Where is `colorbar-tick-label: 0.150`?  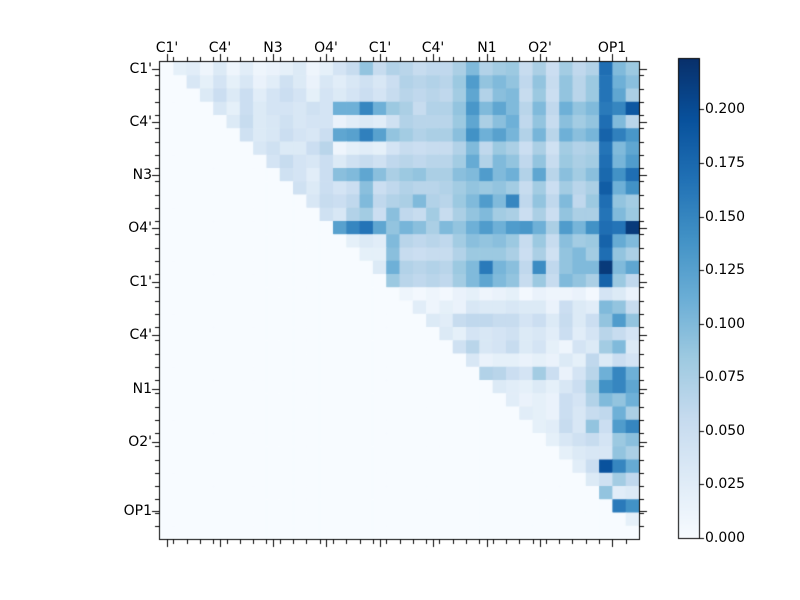
colorbar-tick-label: 0.150 is located at coordinates (725, 216).